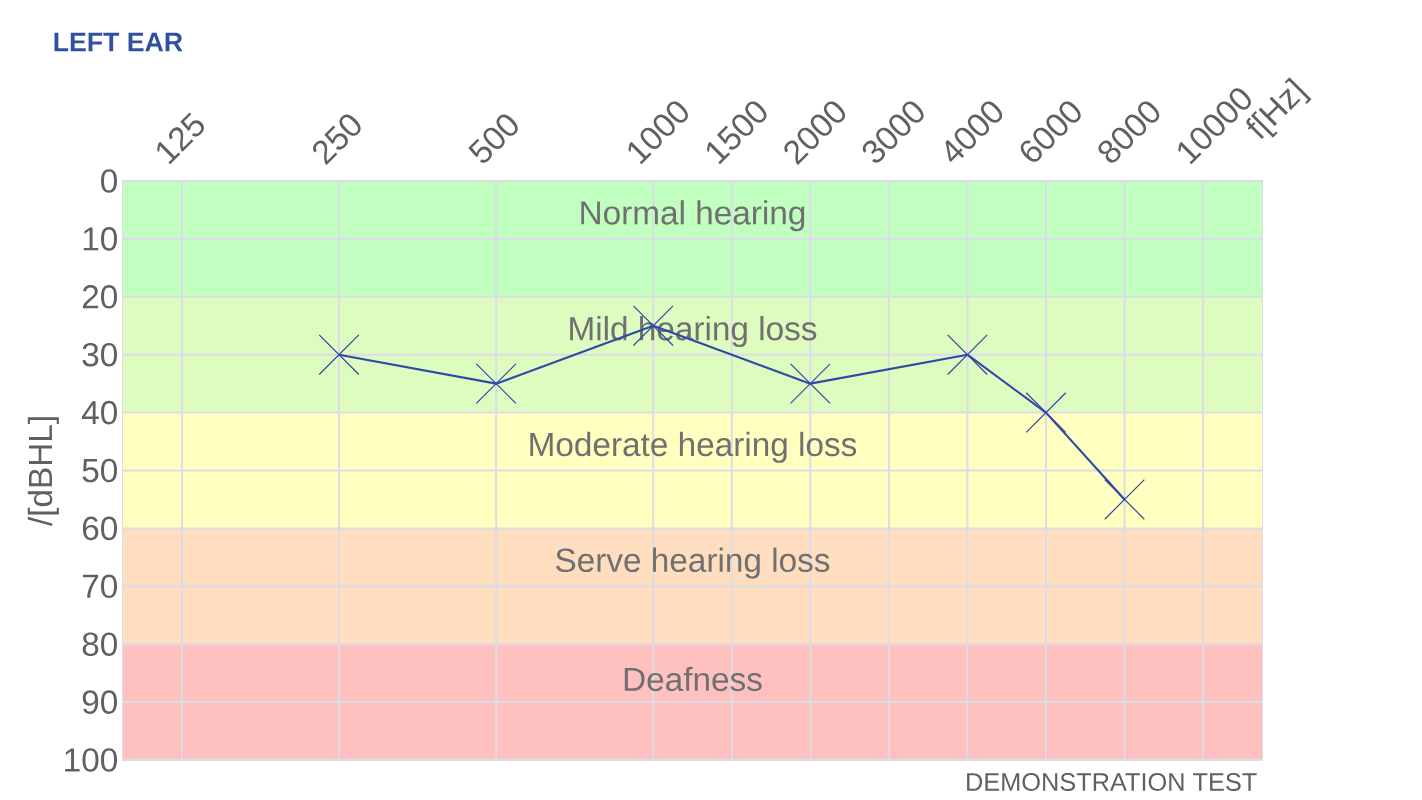 The image size is (1422, 800). What do you see at coordinates (109, 181) in the screenshot?
I see `y-tick-label: 0` at bounding box center [109, 181].